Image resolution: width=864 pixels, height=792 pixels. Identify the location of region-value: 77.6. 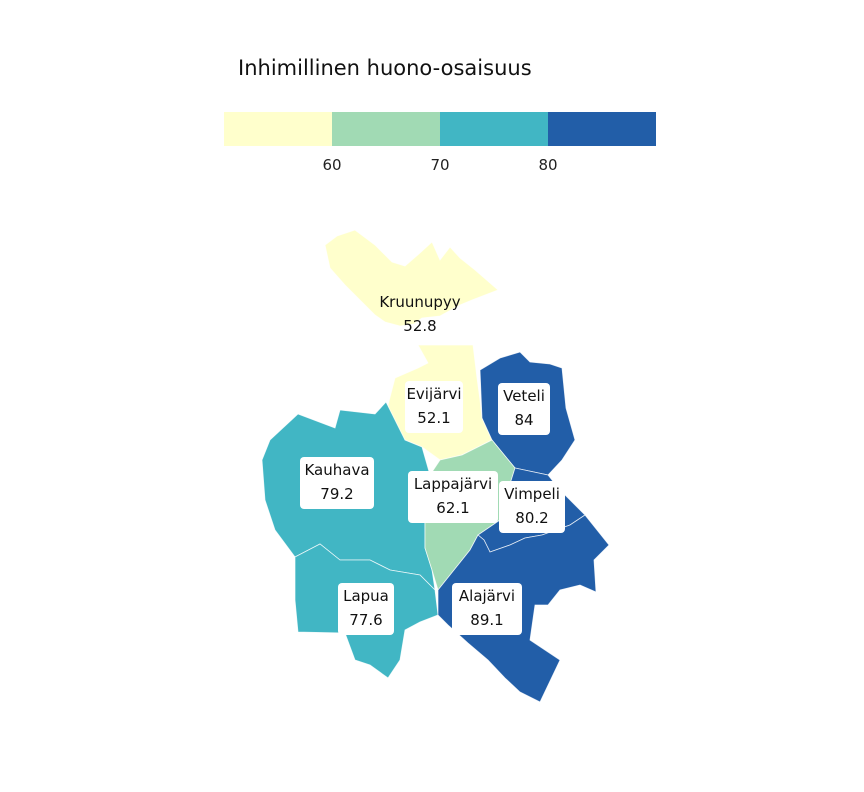
(365, 620).